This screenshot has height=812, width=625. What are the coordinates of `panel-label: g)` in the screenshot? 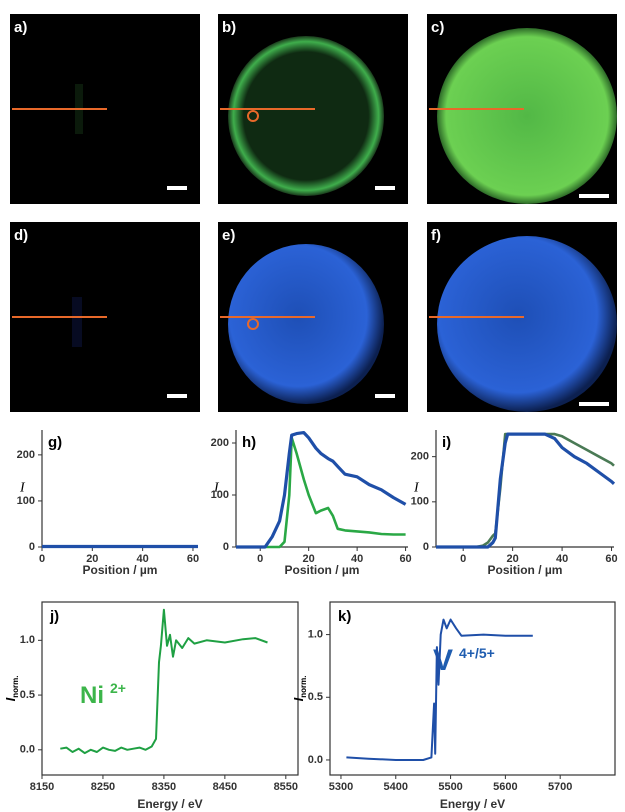 It's located at (55, 442).